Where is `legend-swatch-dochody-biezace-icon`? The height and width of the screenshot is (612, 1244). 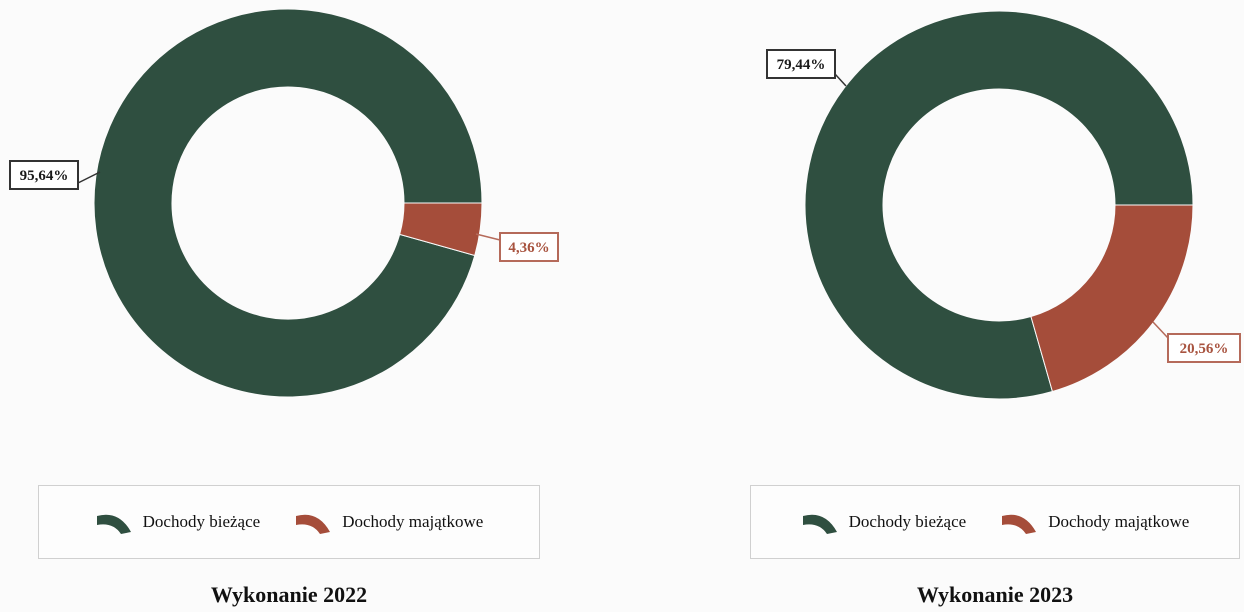
legend-swatch-dochody-biezace-icon is located at coordinates (113, 524).